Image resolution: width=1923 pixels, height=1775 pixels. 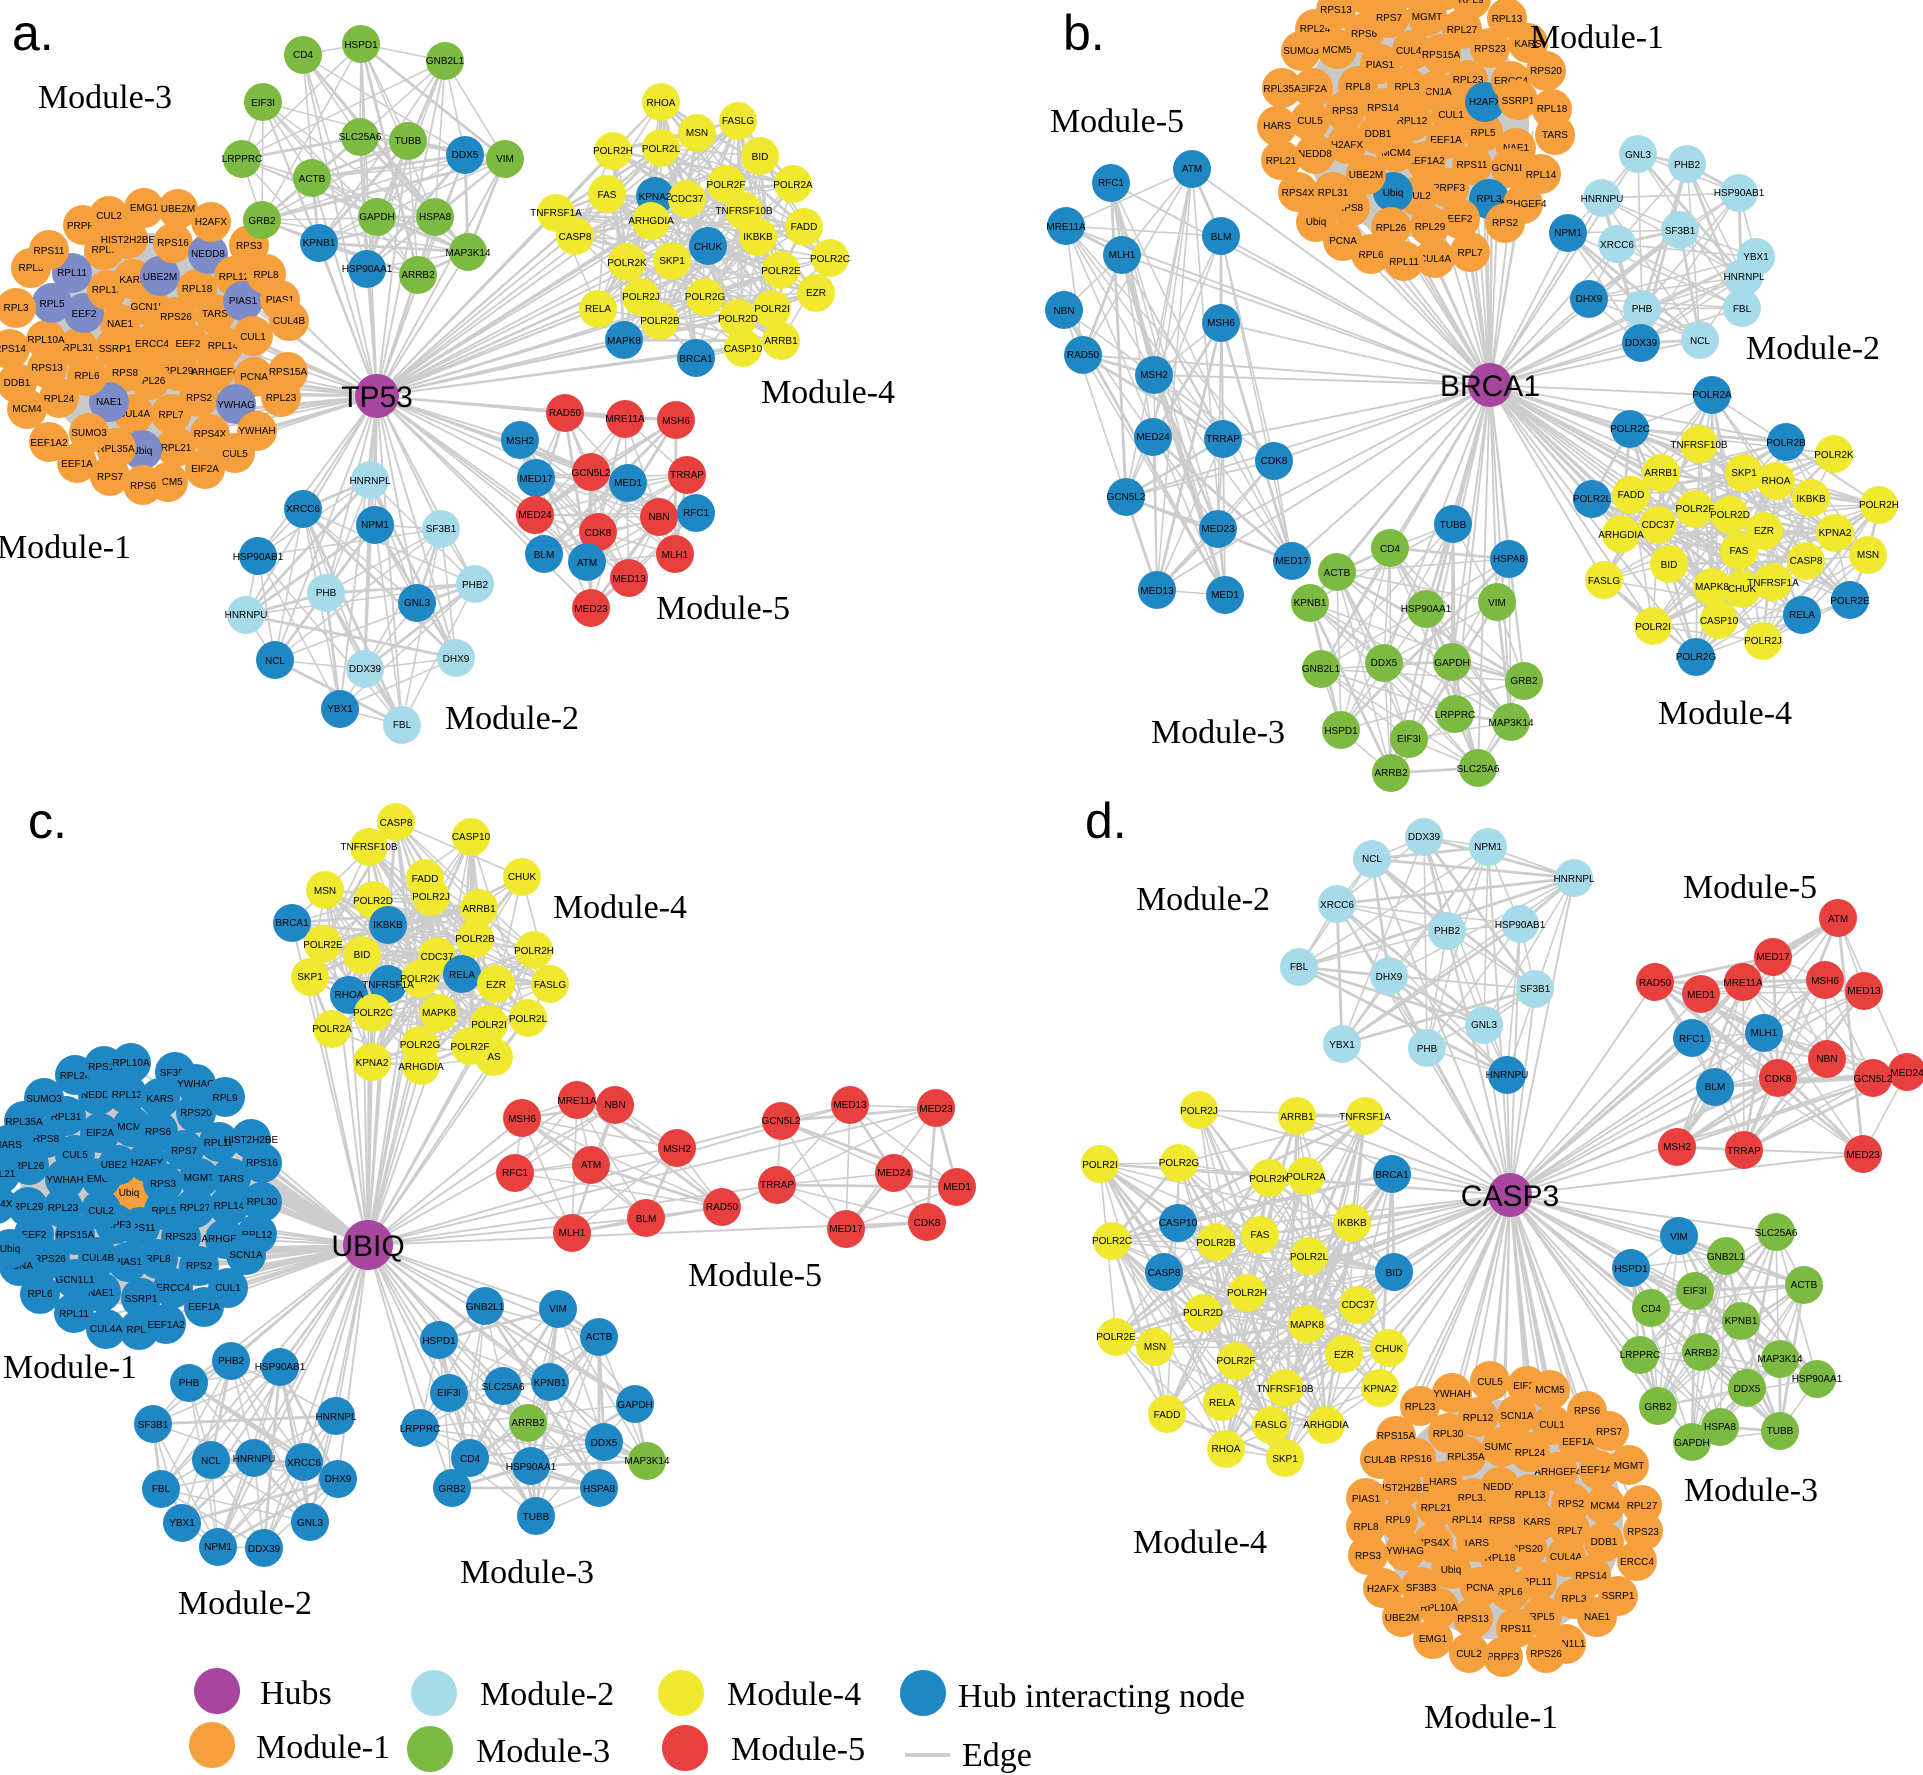 I want to click on svg-text: EIF3I, so click(x=263, y=103).